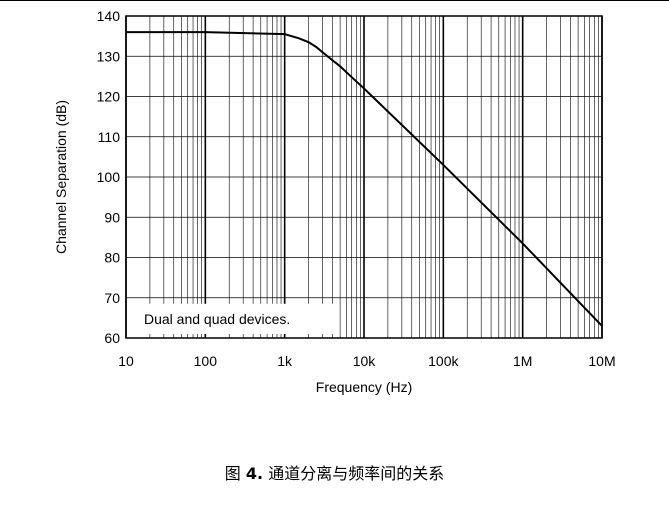 The height and width of the screenshot is (508, 669). I want to click on x-tick-label: 100k, so click(443, 361).